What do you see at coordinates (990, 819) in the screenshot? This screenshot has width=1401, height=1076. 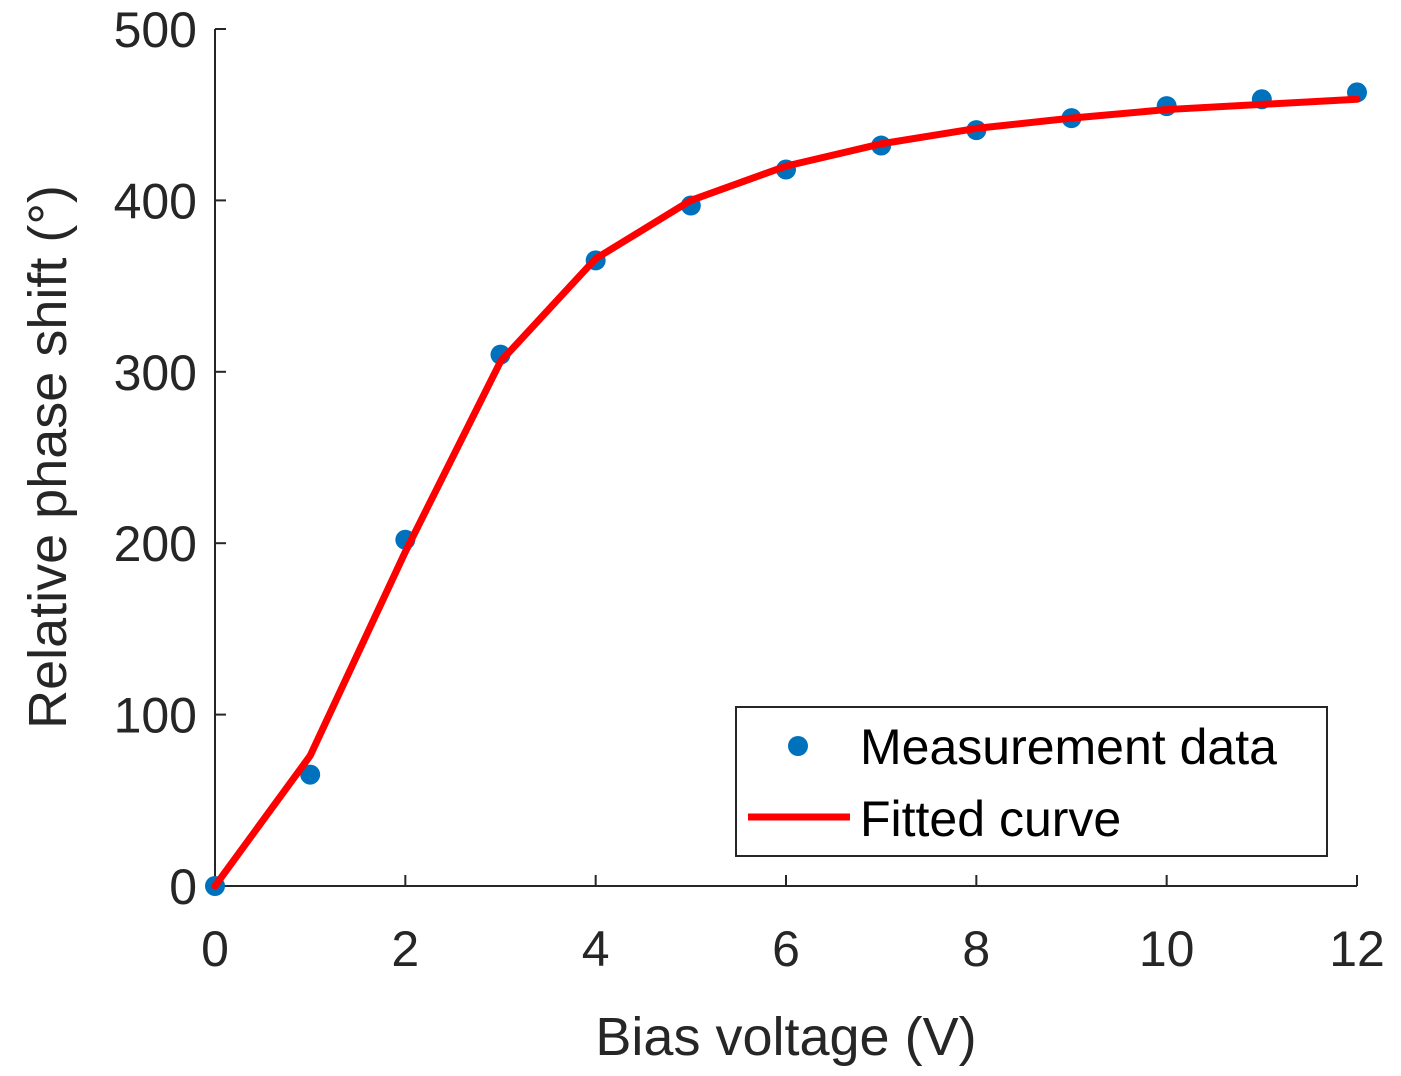 I see `legend-label-fit: Fitted curve` at bounding box center [990, 819].